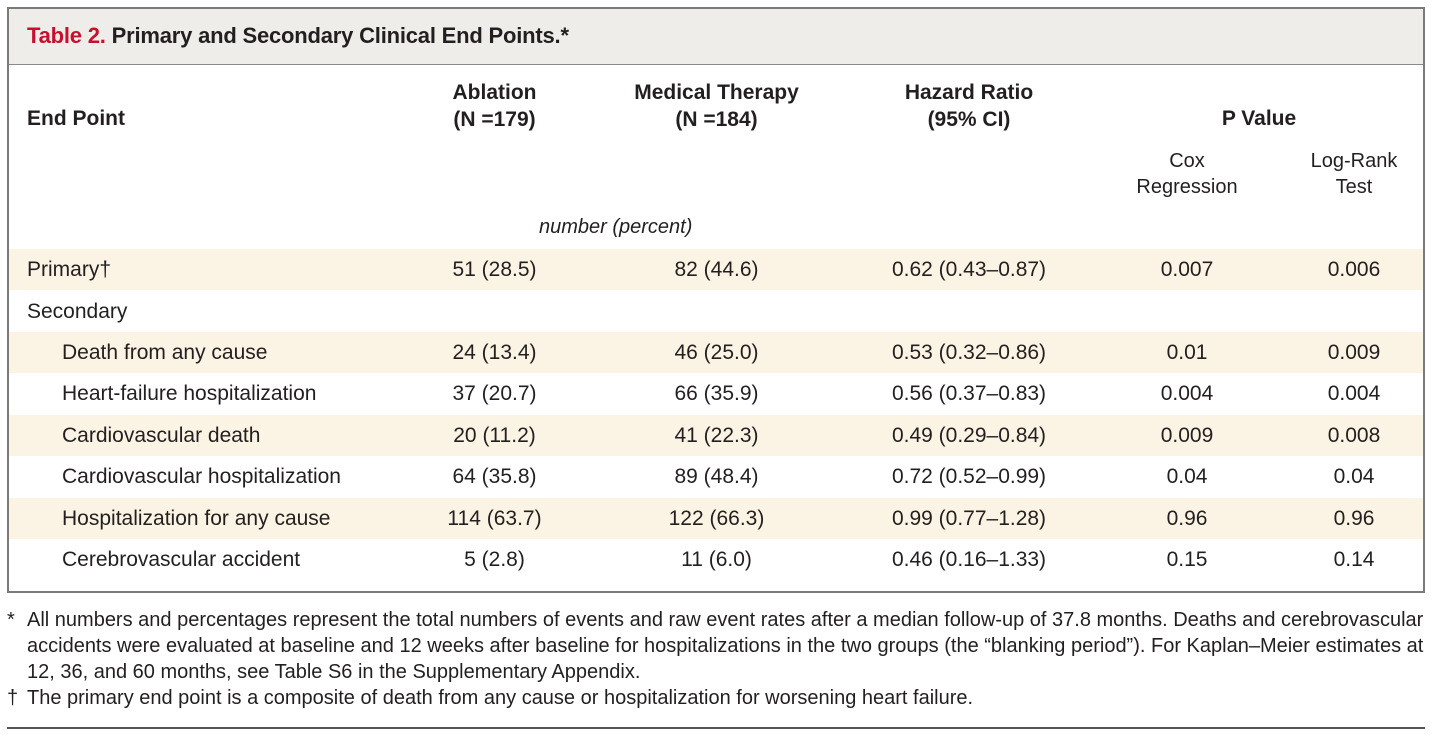  What do you see at coordinates (716, 92) in the screenshot?
I see `header-medical-label: Medical Therapy` at bounding box center [716, 92].